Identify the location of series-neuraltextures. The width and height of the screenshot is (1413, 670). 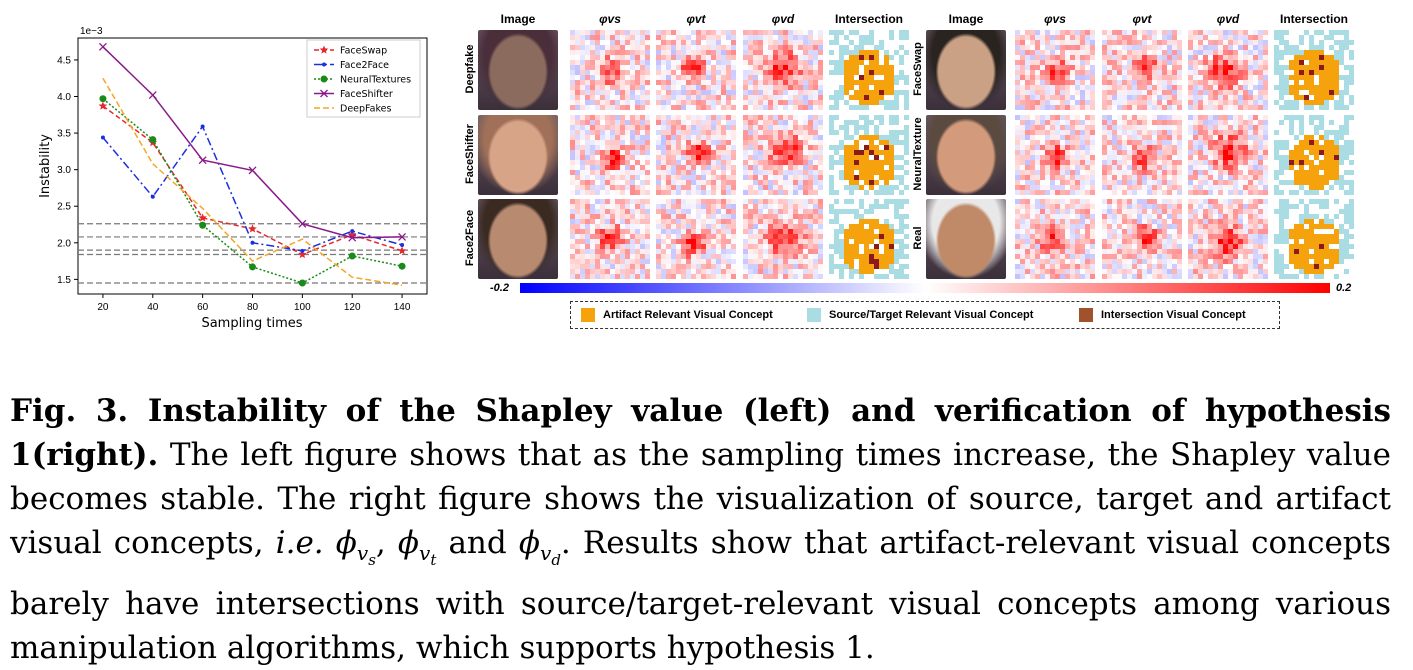
(252, 191).